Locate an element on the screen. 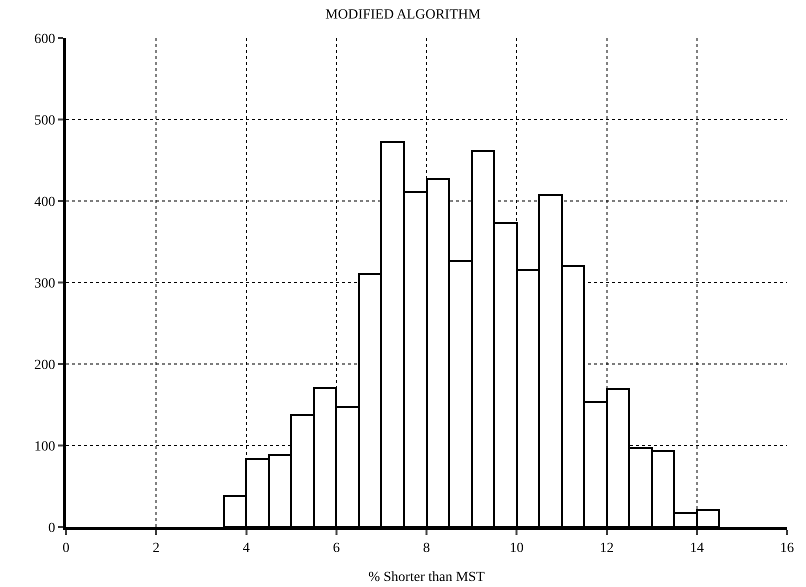  y-tick-label: 0 is located at coordinates (52, 528).